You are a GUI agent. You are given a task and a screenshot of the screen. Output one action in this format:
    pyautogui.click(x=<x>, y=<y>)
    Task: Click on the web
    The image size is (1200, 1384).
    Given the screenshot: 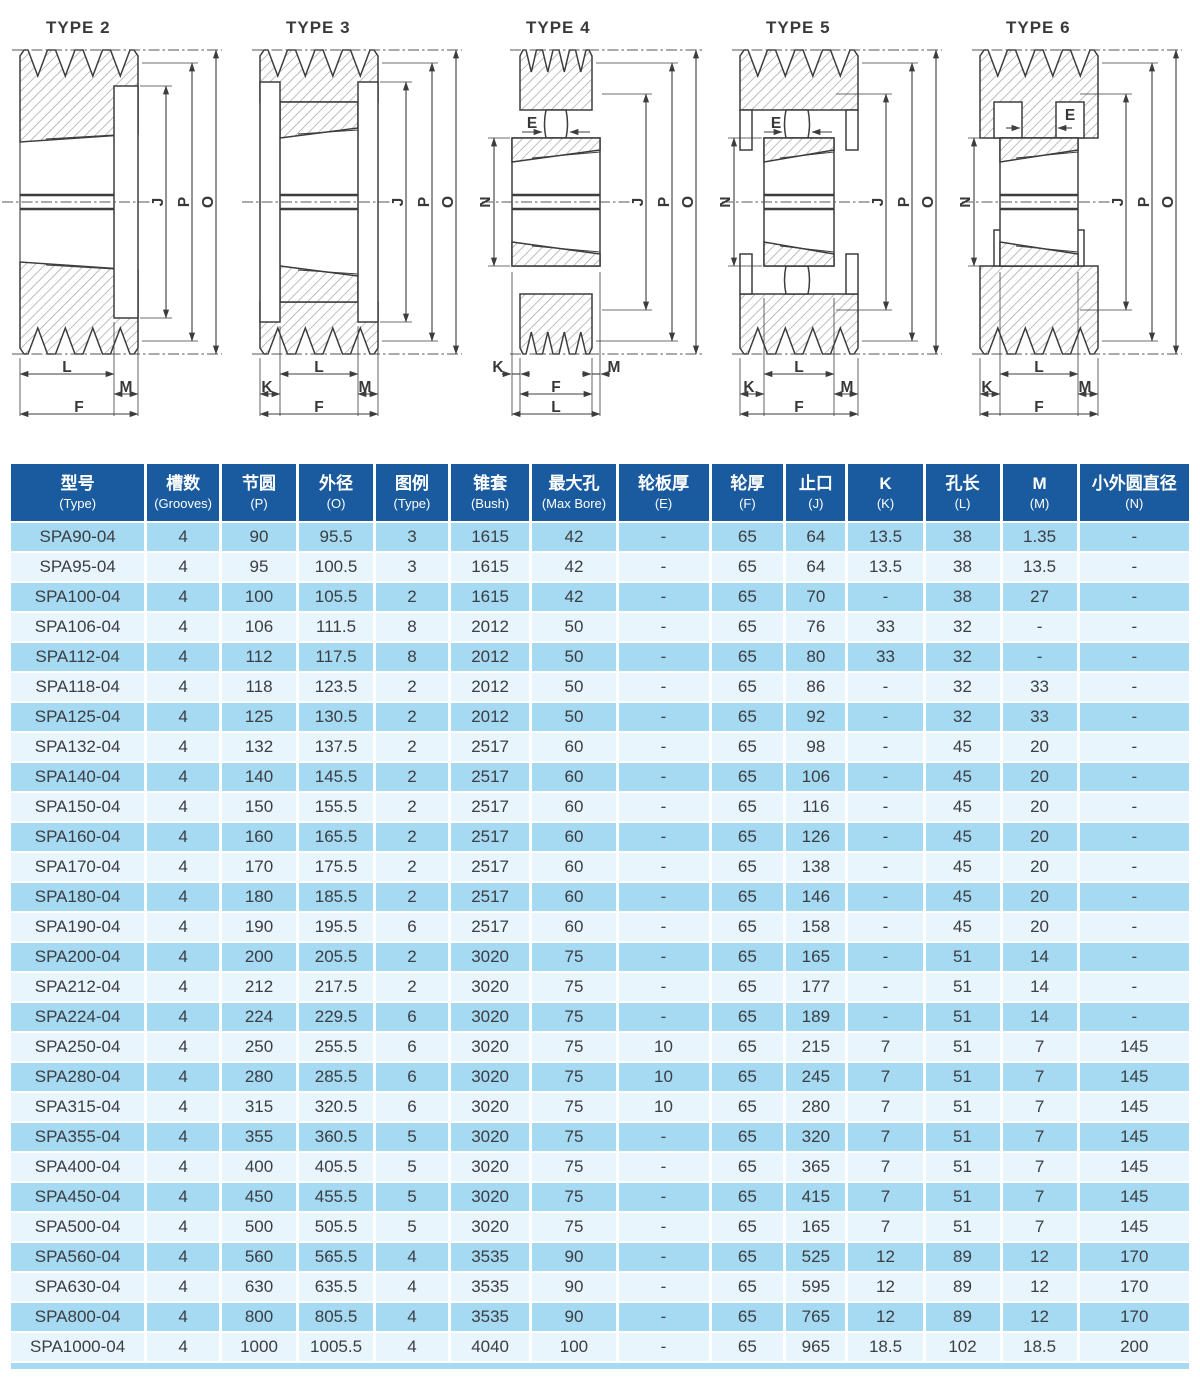 What is the action you would take?
    pyautogui.click(x=797, y=124)
    